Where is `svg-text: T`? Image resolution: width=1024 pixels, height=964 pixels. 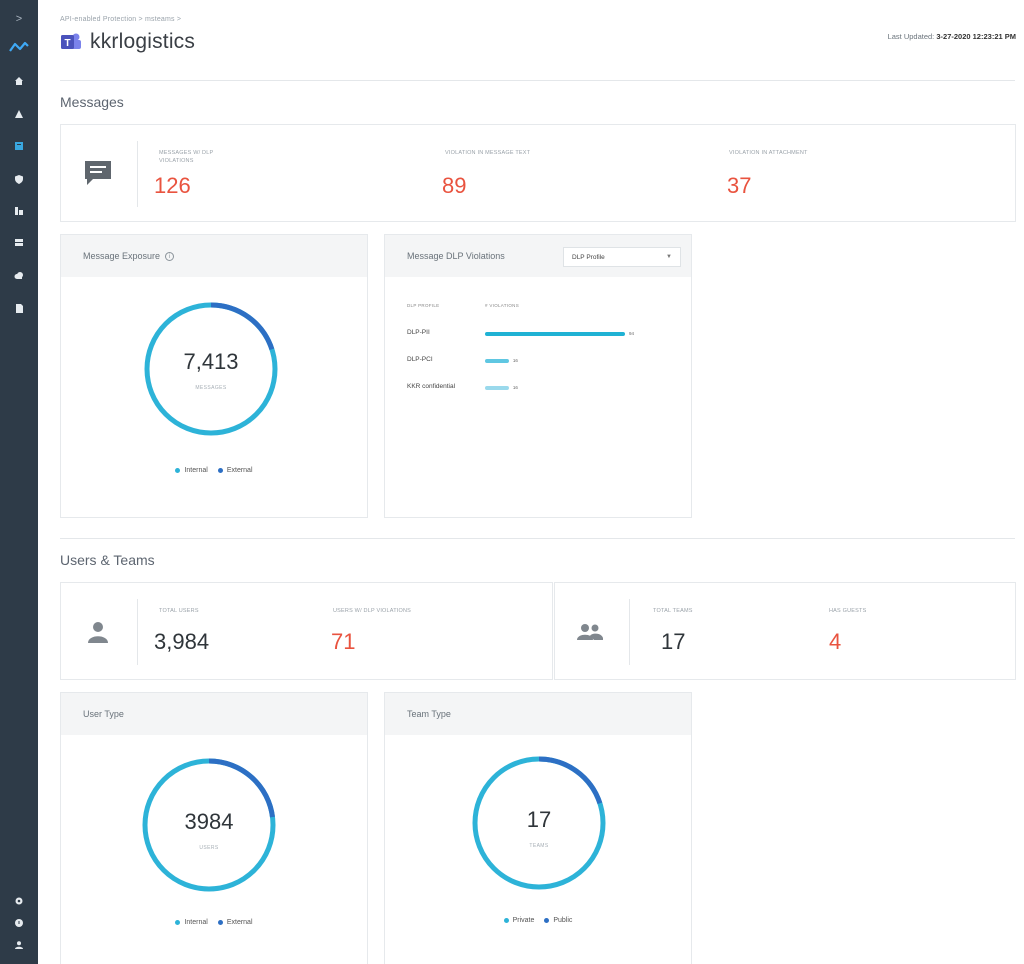
svg-text: T is located at coordinates (67, 43).